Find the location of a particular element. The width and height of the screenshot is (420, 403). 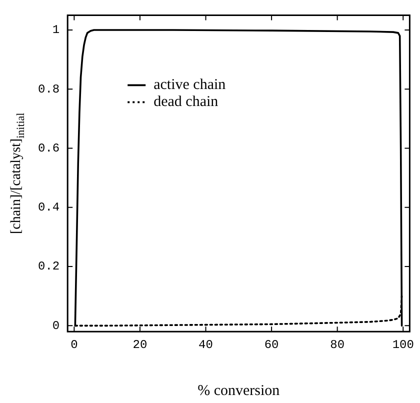

x-tick-label: 0 is located at coordinates (74, 345).